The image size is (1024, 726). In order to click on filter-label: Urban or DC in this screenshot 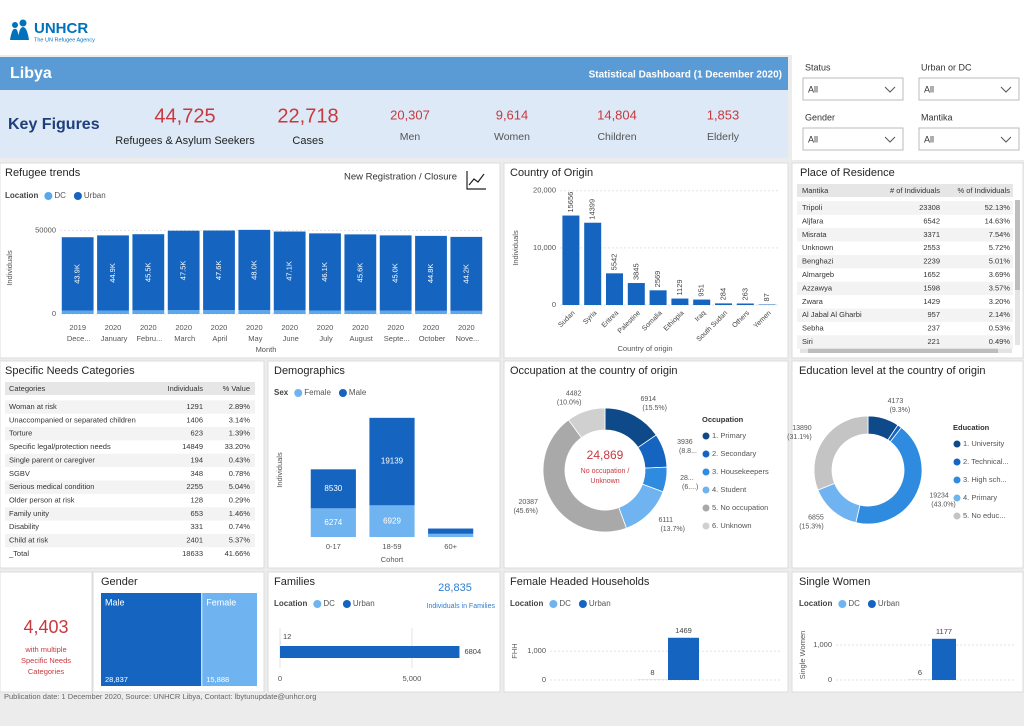, I will do `click(946, 67)`.